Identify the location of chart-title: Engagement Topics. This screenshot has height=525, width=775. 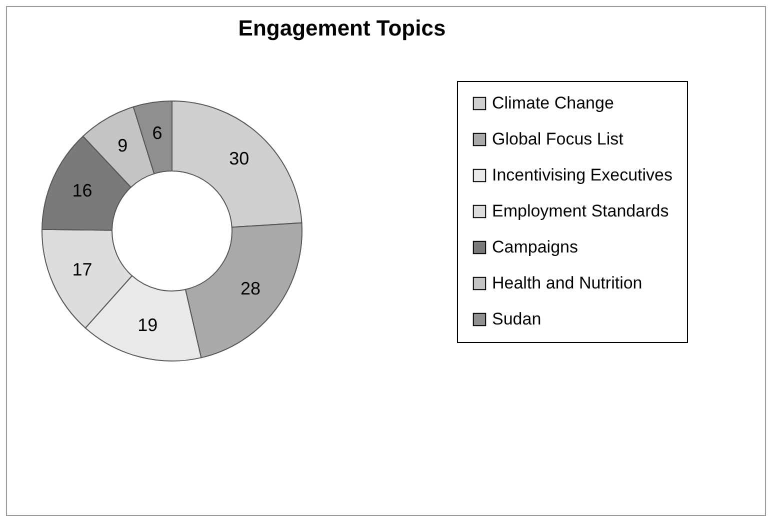
(342, 28).